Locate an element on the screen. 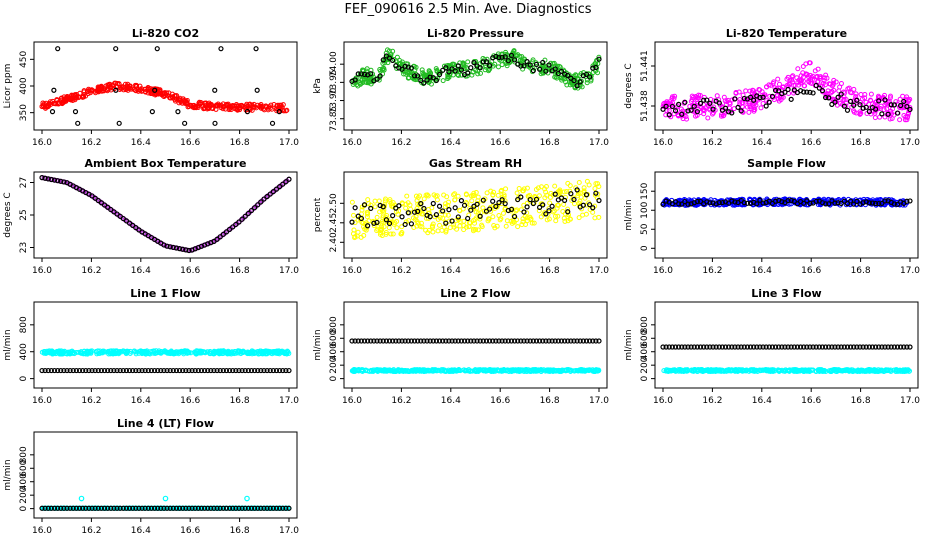 This screenshot has width=936, height=540. y-tick-label: 200 is located at coordinates (645, 364).